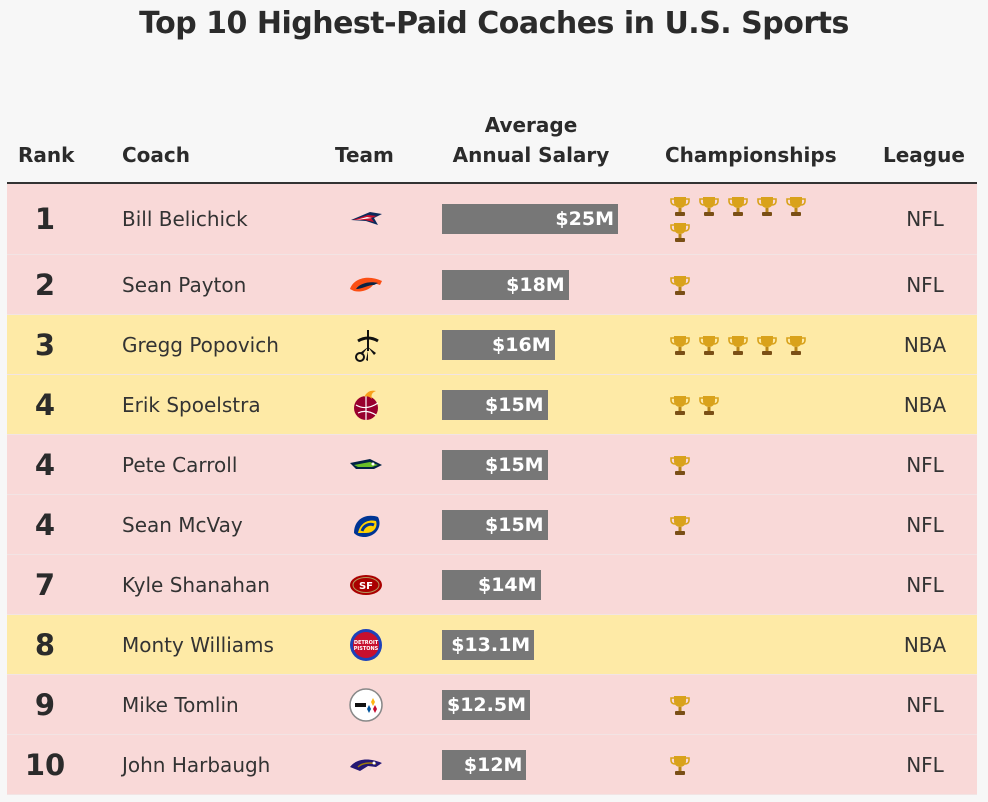  What do you see at coordinates (531, 140) in the screenshot?
I see `header-salary: Average Annual Salary` at bounding box center [531, 140].